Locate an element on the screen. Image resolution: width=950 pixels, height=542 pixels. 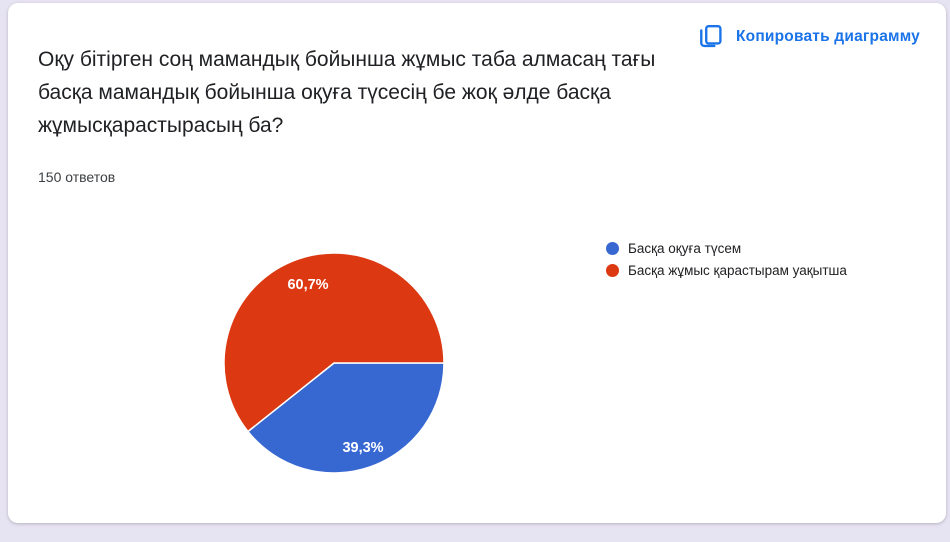
legend-item: Басқа жұмыс қарастырам уақытша is located at coordinates (726, 270).